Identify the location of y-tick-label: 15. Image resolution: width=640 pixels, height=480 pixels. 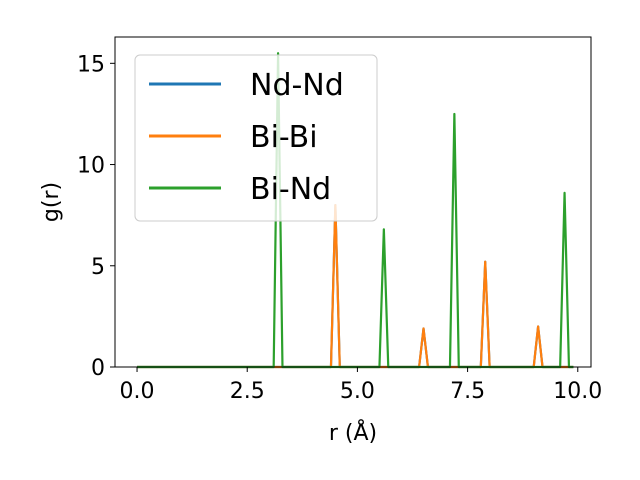
(91, 64).